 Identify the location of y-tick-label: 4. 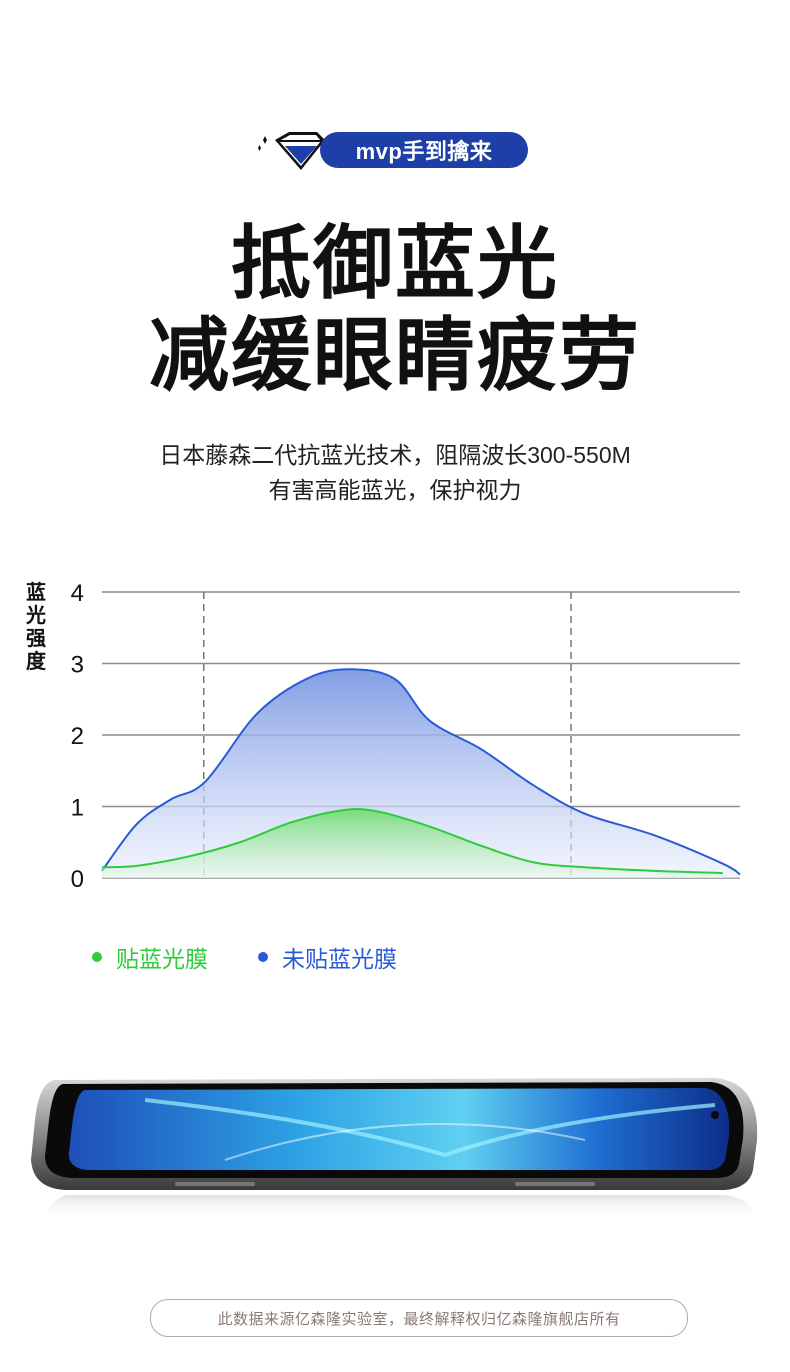
(77, 593).